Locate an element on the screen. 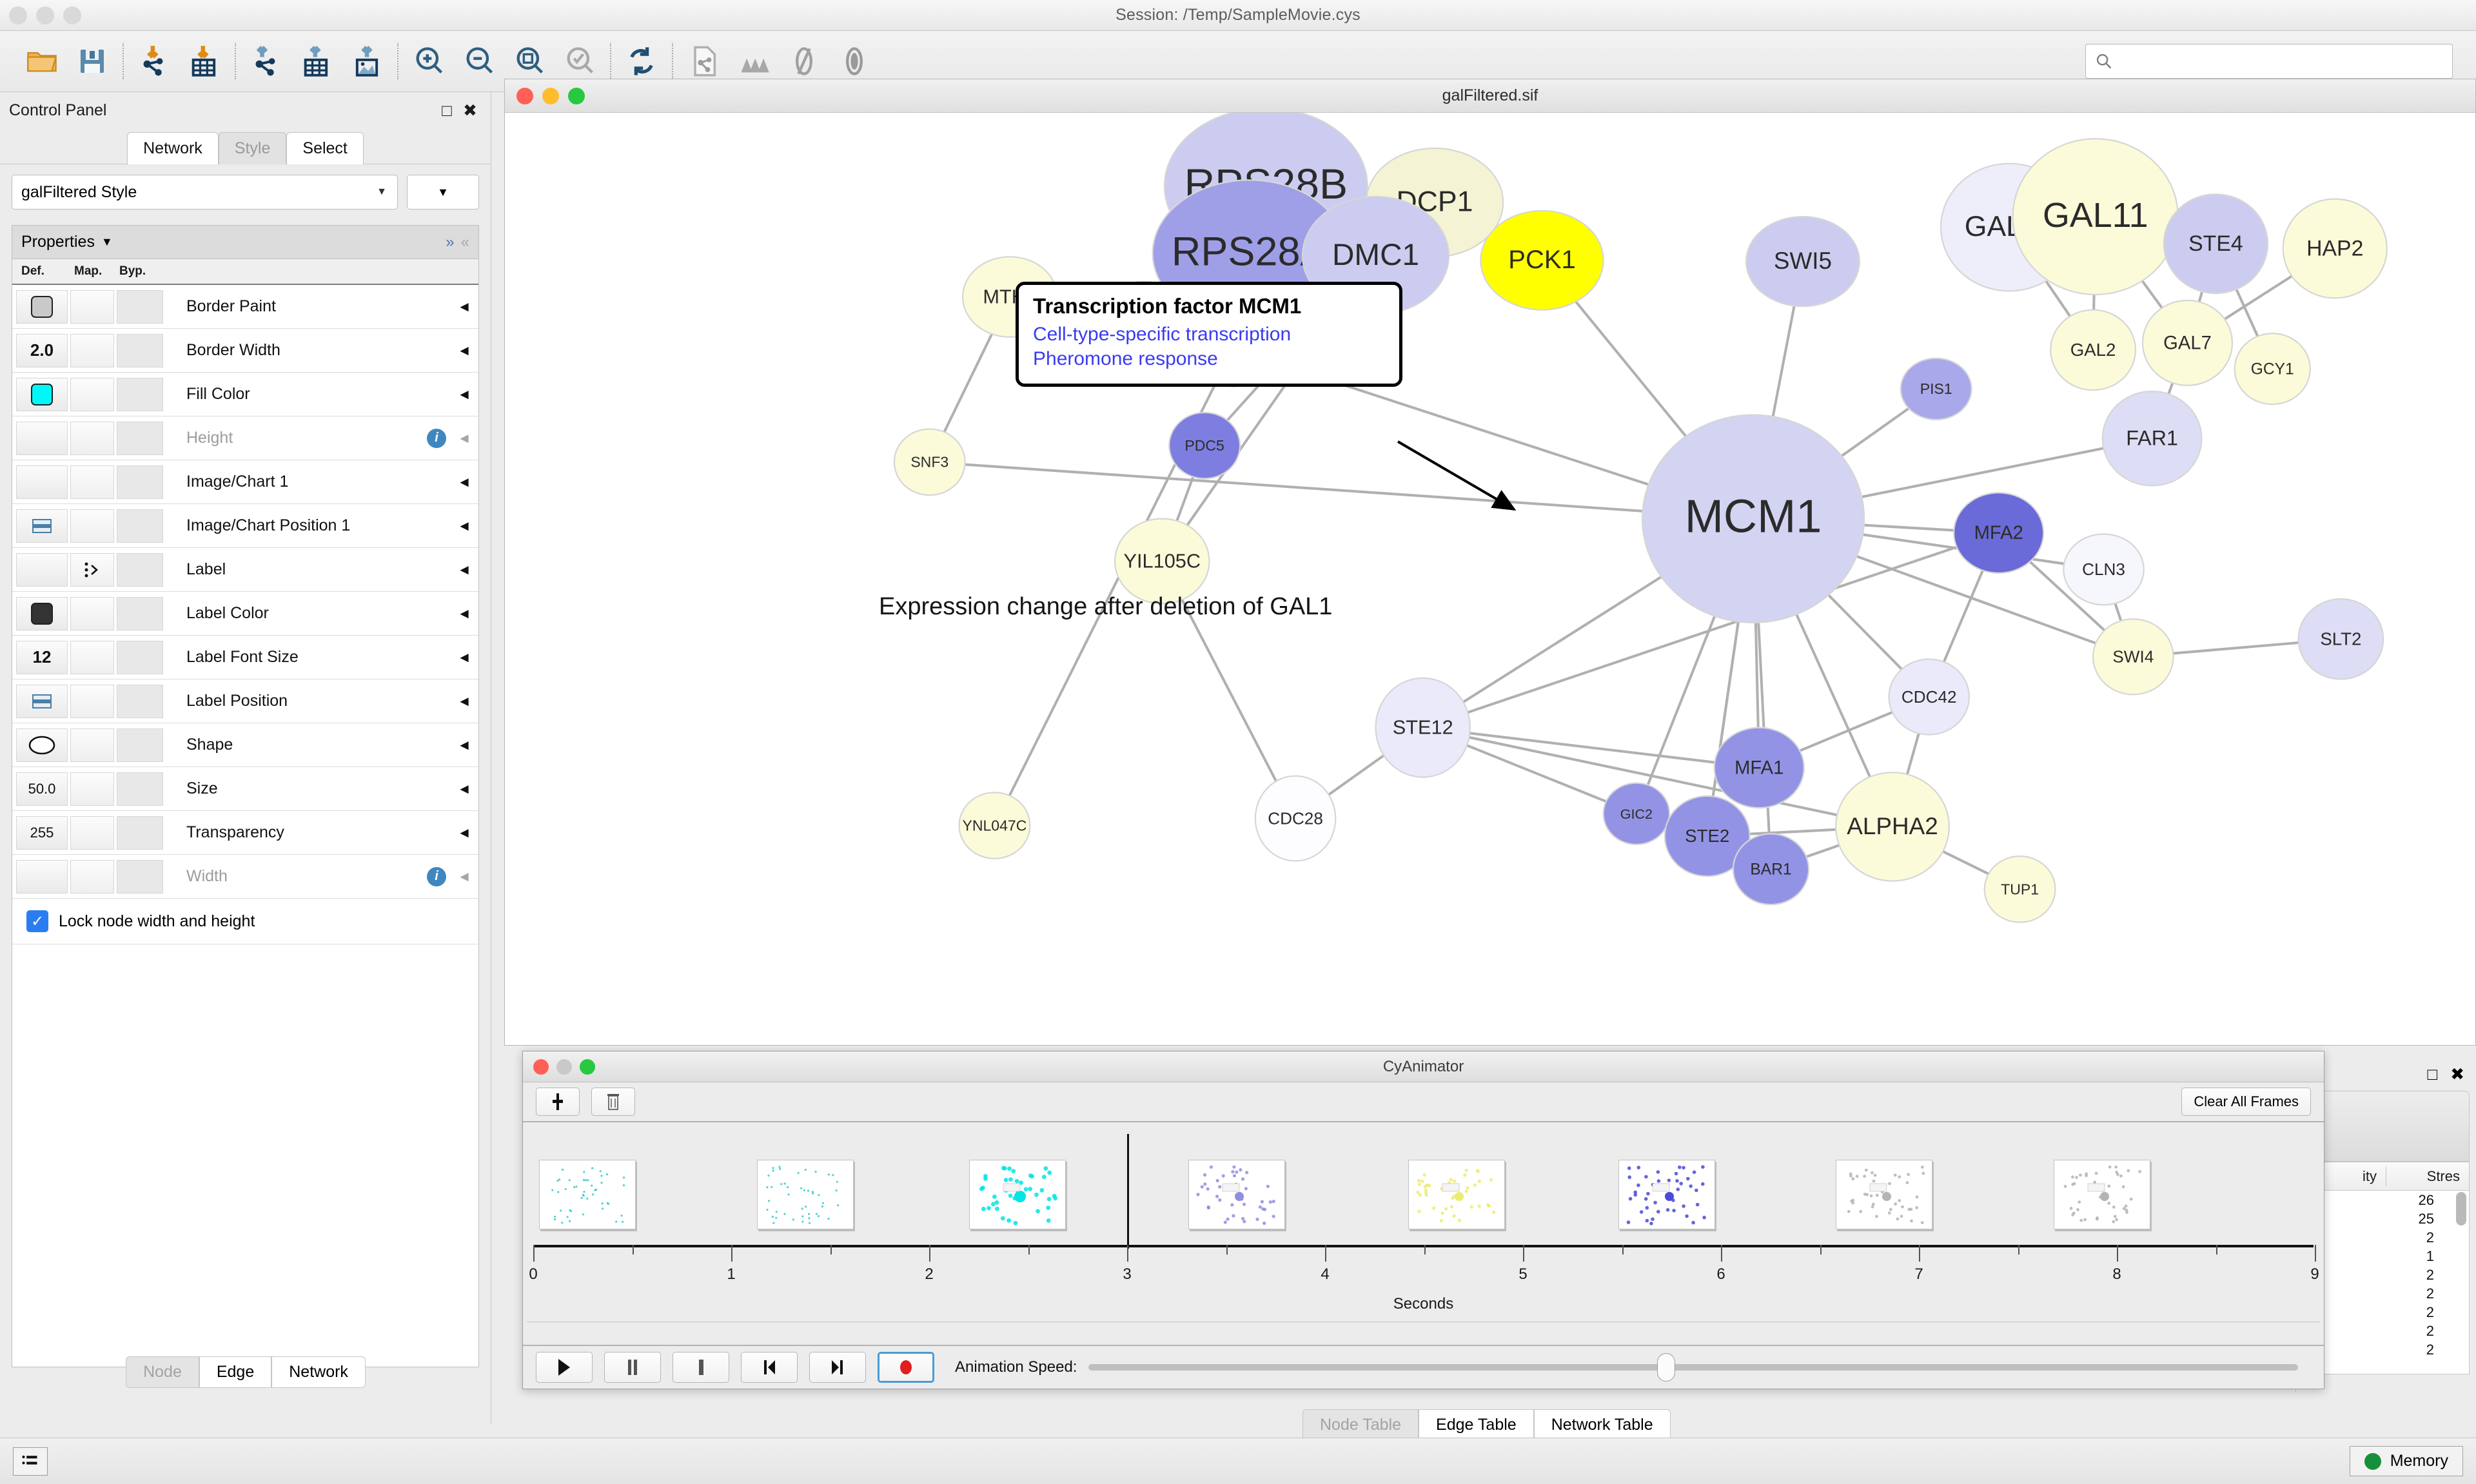 This screenshot has height=1484, width=2476. memory-status-button: Memory is located at coordinates (2406, 1461).